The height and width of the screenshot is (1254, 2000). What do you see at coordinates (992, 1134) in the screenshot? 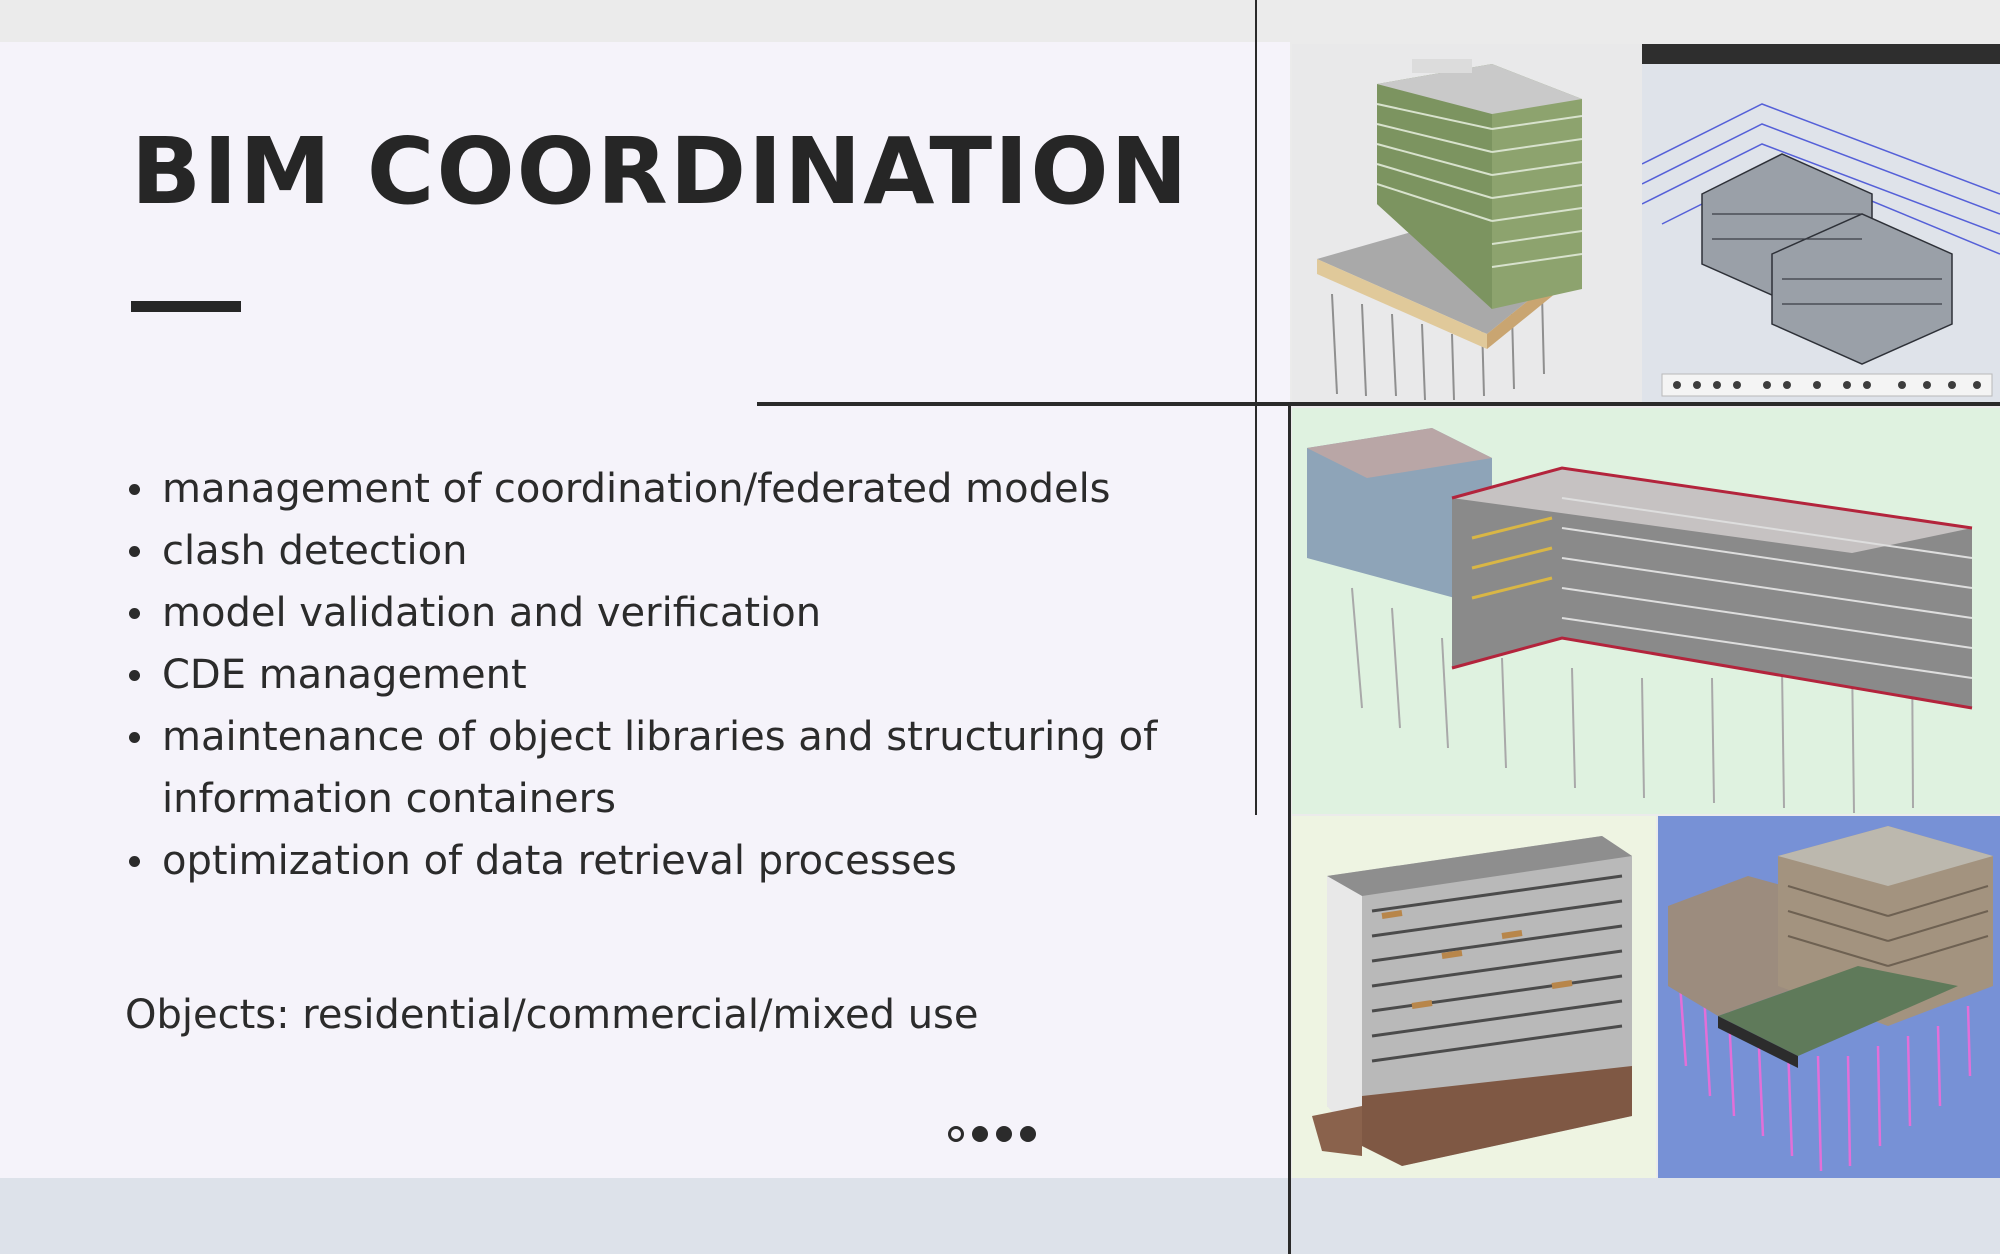
I see `slide-pager` at bounding box center [992, 1134].